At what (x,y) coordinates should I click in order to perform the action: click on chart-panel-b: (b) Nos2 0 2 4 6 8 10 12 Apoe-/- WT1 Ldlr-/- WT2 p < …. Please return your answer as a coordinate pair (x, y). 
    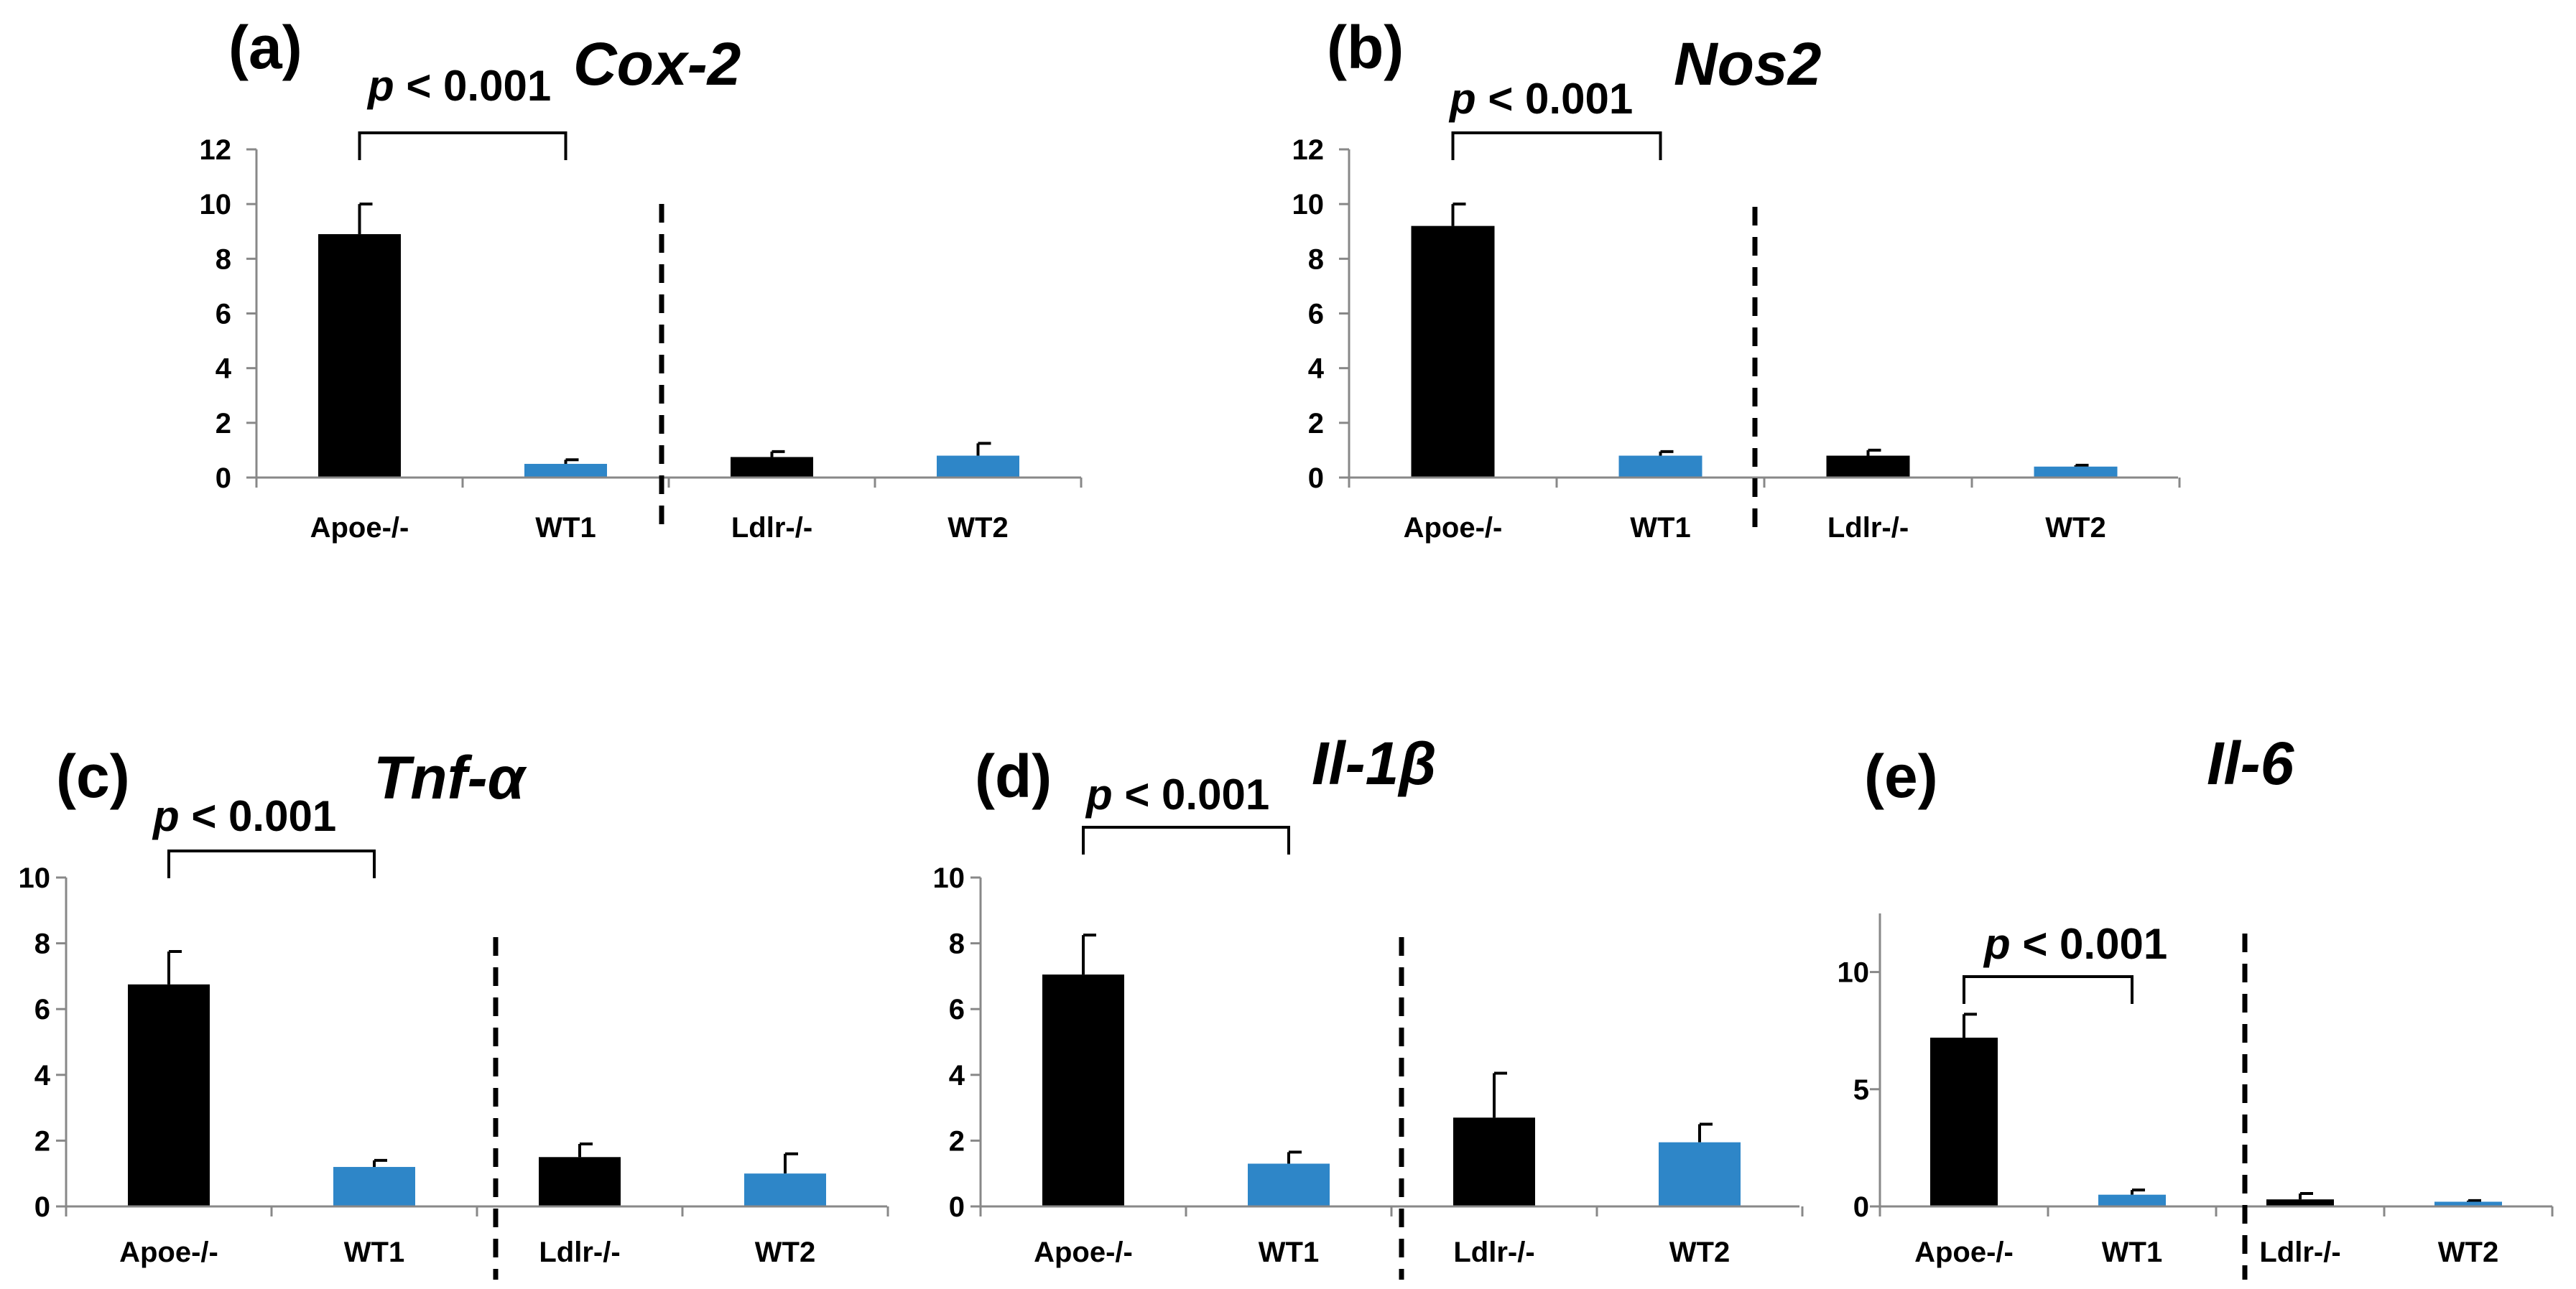
    Looking at the image, I should click on (1736, 279).